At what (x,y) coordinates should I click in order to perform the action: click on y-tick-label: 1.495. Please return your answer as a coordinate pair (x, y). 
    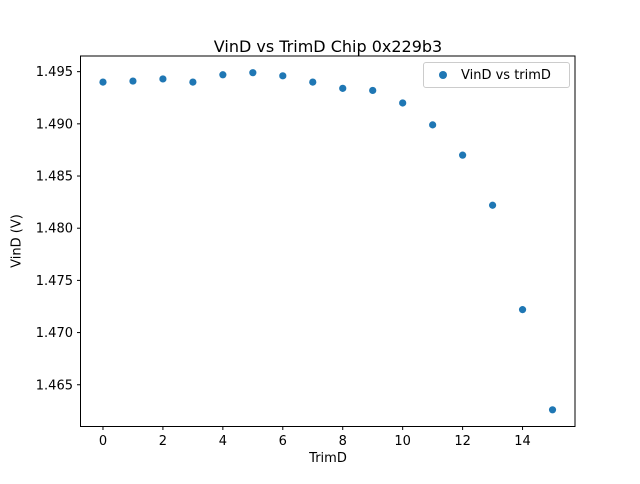
    Looking at the image, I should click on (54, 72).